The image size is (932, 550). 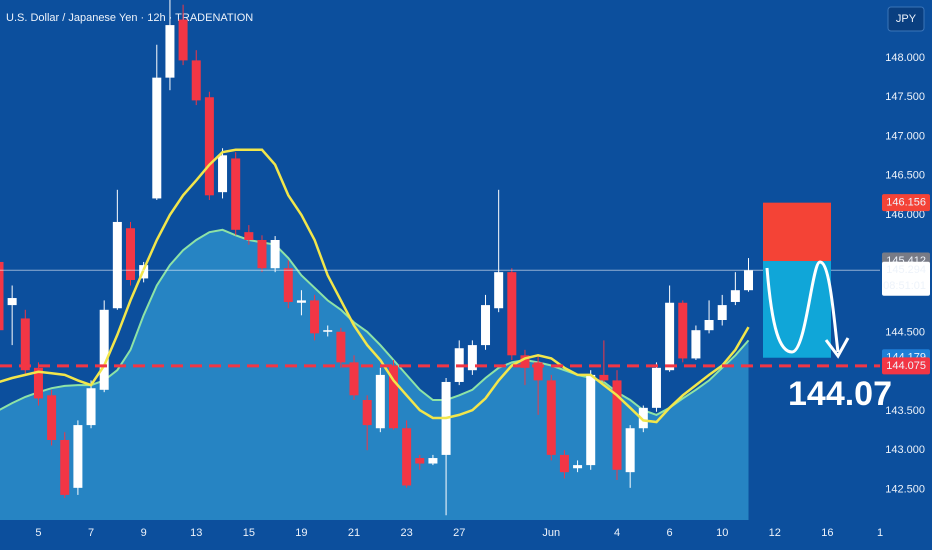 What do you see at coordinates (407, 533) in the screenshot?
I see `x-tick-label: 23` at bounding box center [407, 533].